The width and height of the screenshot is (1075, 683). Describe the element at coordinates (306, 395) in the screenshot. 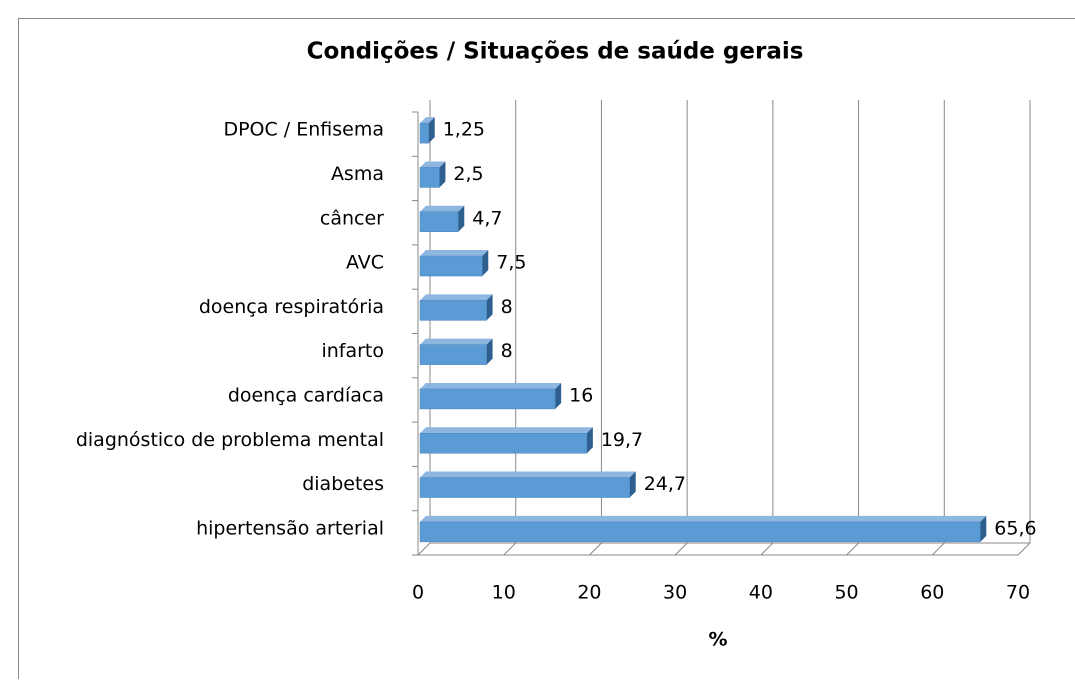

I see `y-tick-label: doença cardíaca` at that location.